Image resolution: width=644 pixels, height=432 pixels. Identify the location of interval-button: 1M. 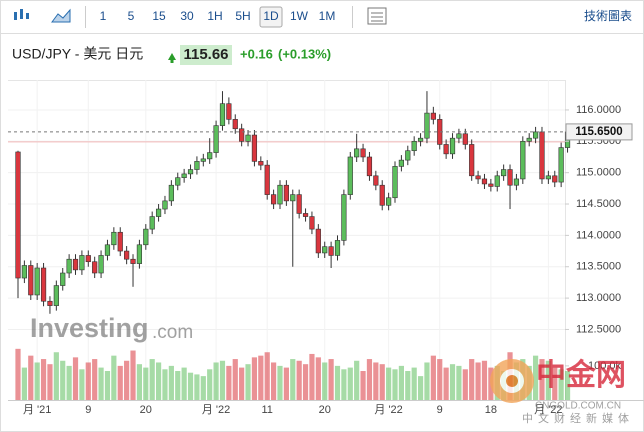
(327, 16).